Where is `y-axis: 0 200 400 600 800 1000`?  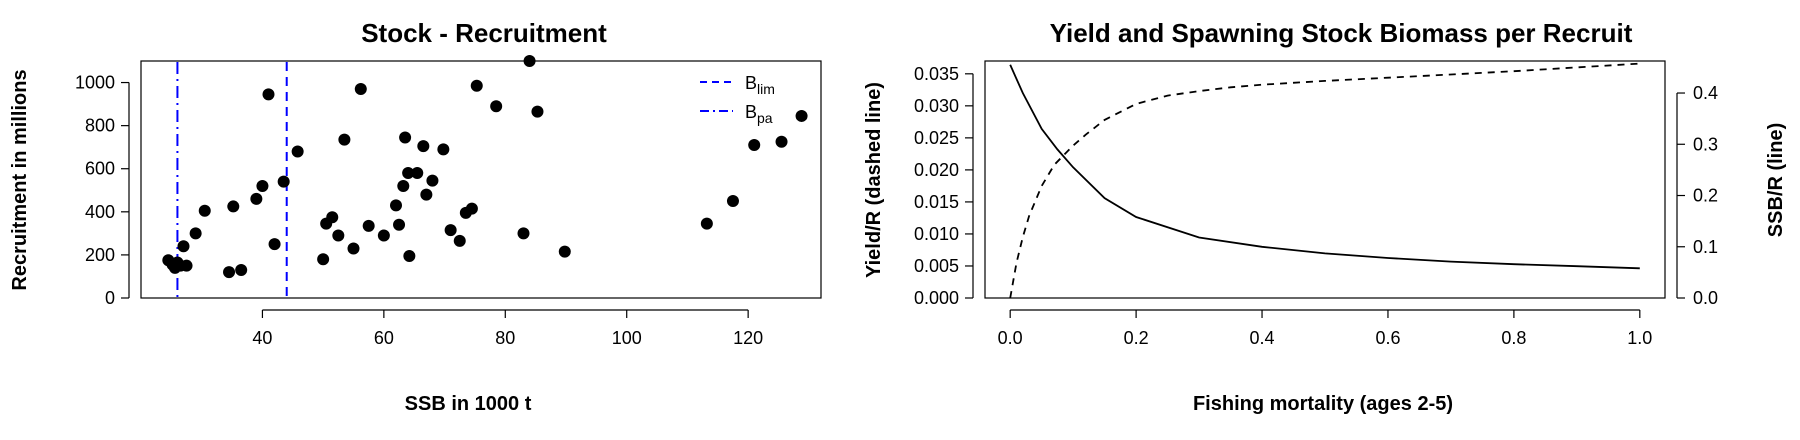 y-axis: 0 200 400 600 800 1000 is located at coordinates (102, 190).